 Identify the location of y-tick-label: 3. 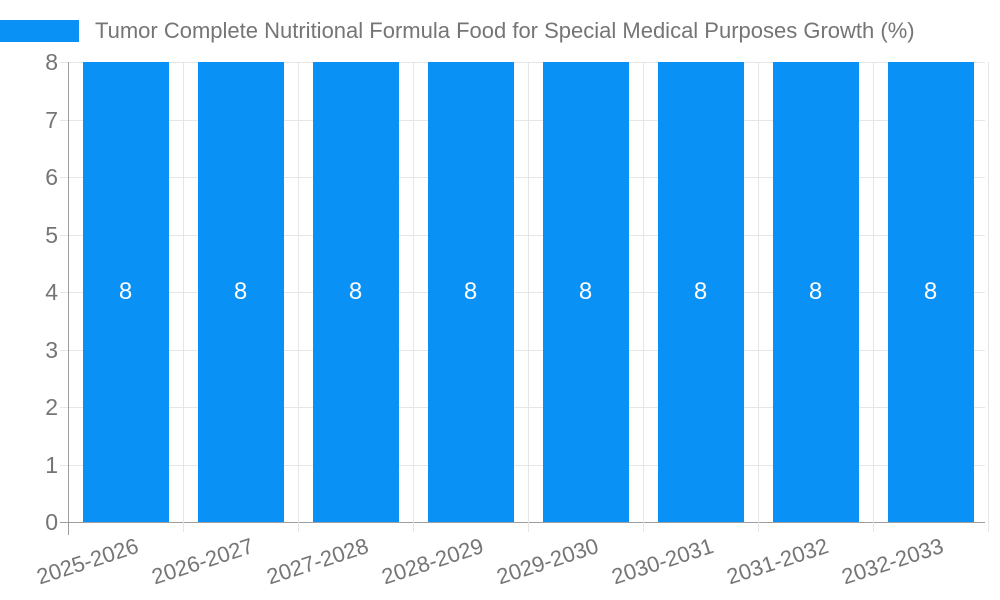
(51, 349).